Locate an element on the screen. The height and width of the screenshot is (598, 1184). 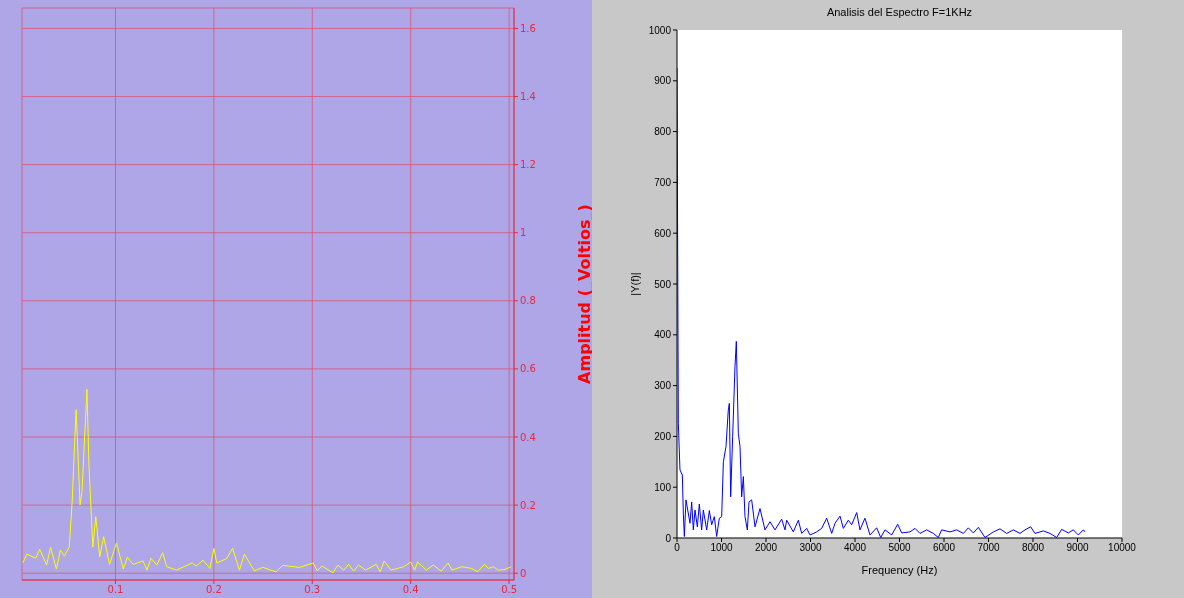
x-tick-label: 10000 is located at coordinates (1122, 548).